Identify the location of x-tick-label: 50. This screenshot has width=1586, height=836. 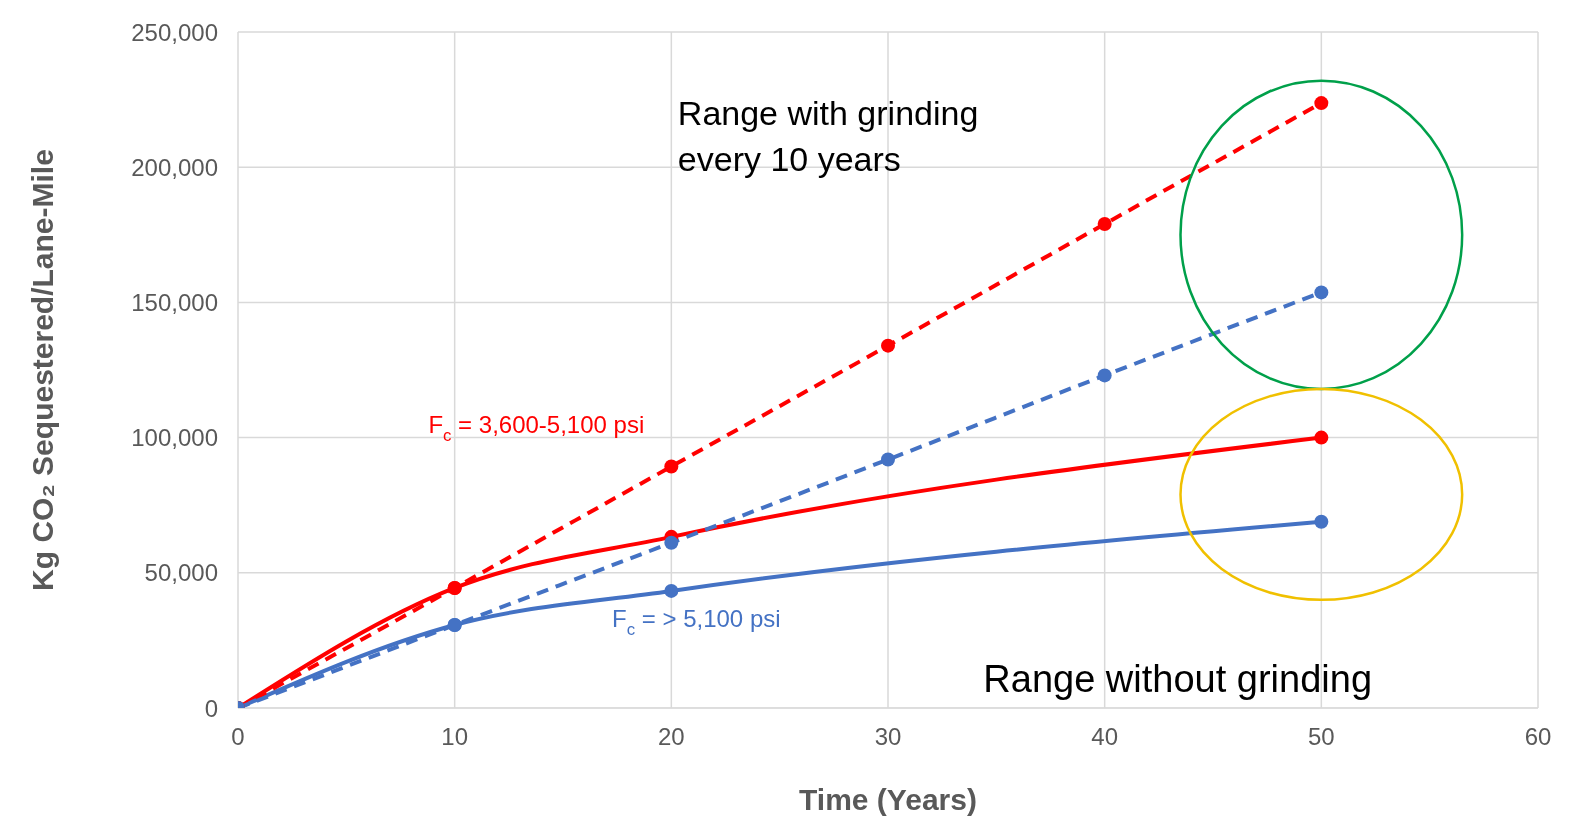
(1321, 737).